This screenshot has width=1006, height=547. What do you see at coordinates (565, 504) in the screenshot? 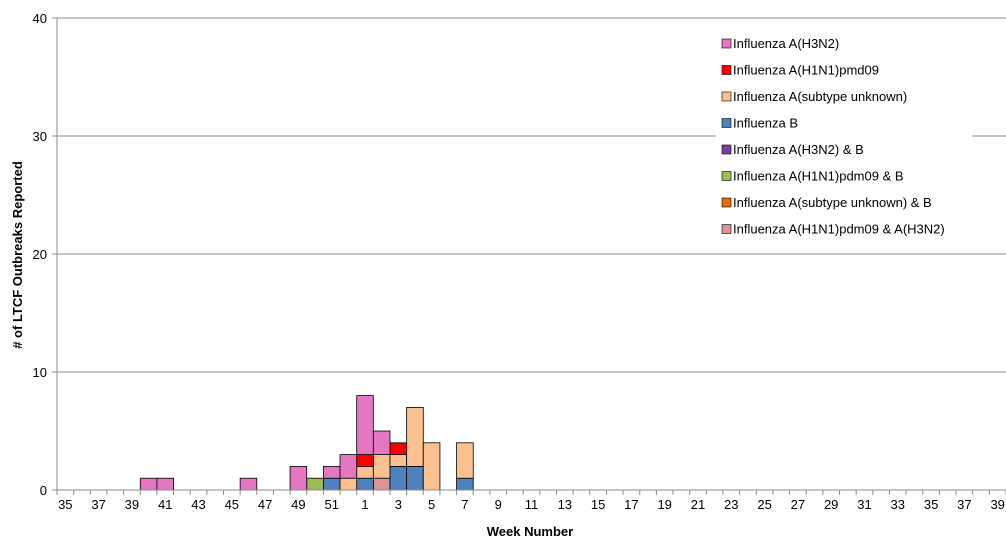
I see `x-tick-label: 13` at bounding box center [565, 504].